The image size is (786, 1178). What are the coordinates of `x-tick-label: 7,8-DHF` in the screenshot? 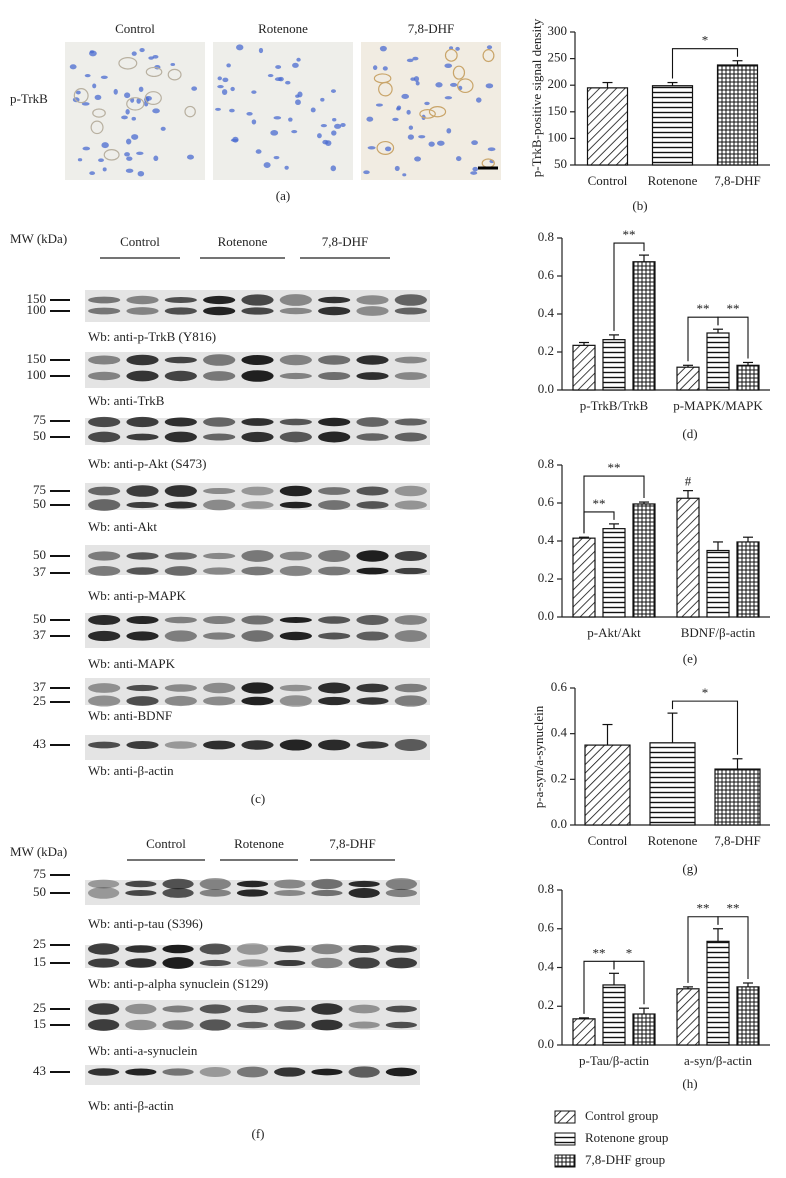 It's located at (737, 840).